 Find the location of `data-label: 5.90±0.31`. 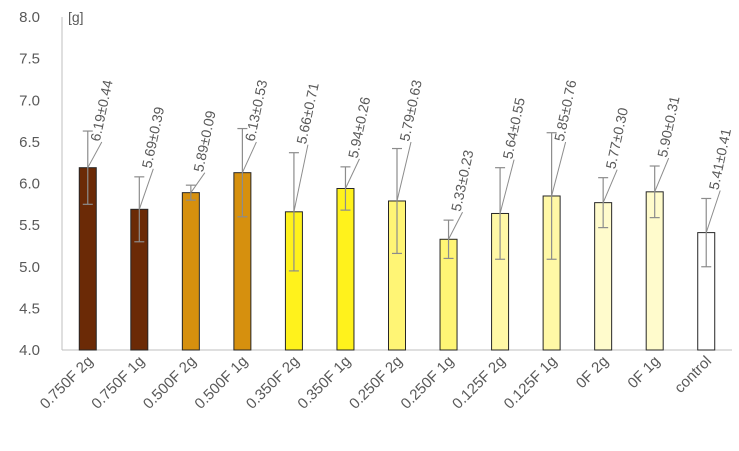

data-label: 5.90±0.31 is located at coordinates (668, 126).